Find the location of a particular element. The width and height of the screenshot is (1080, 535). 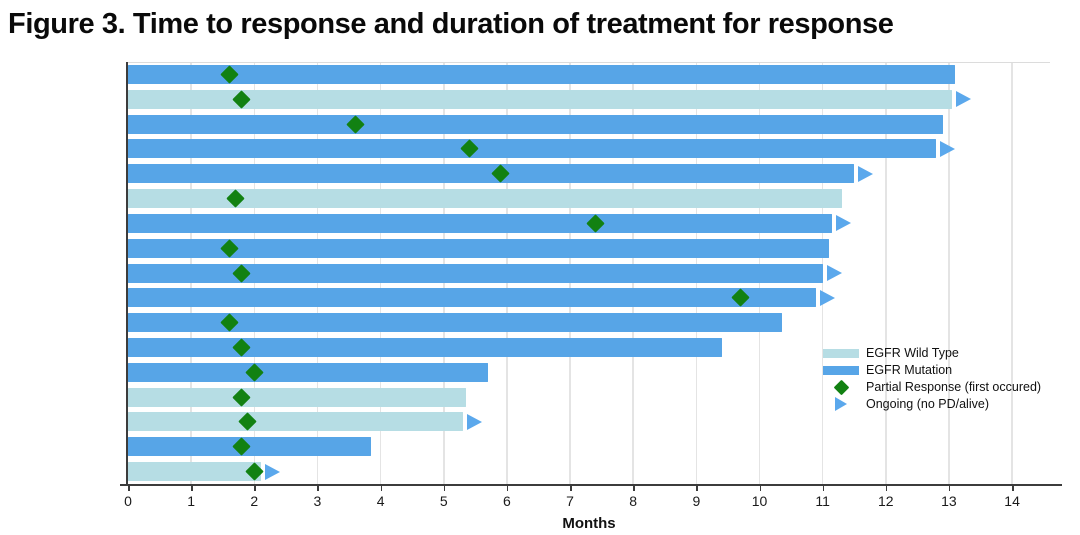

x-axis-tick-label: 0 is located at coordinates (128, 501).